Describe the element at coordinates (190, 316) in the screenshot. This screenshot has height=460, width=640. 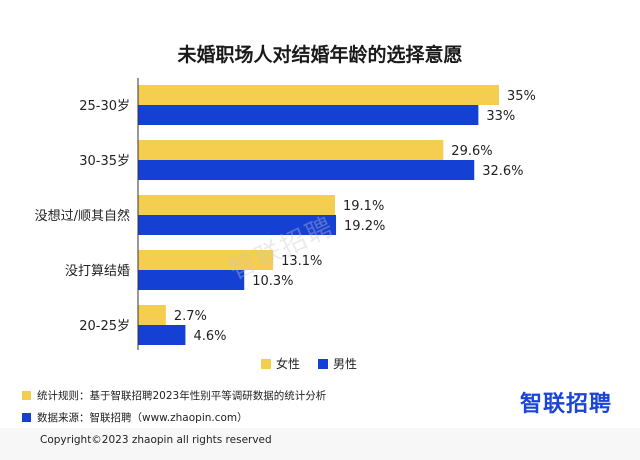
I see `value-label-female: 2.7%` at that location.